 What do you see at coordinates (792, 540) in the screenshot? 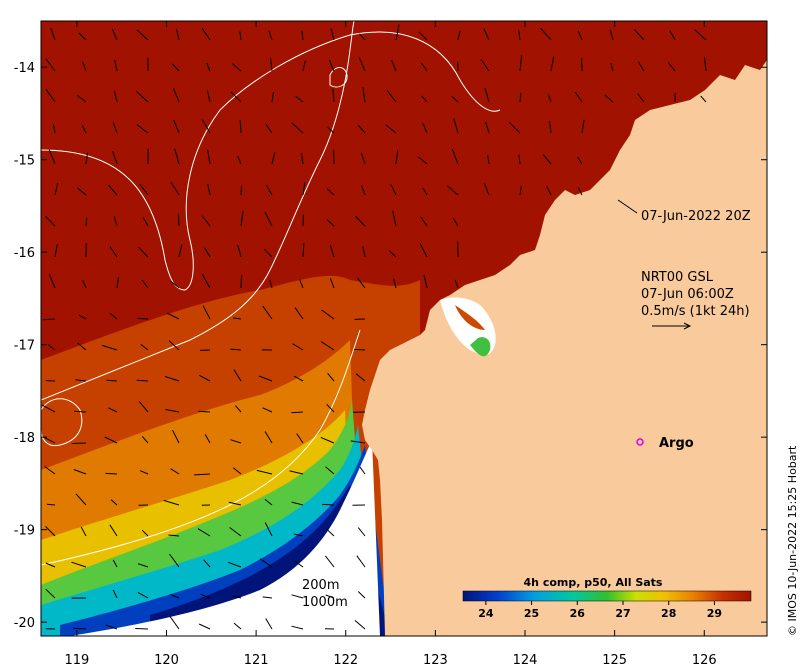
I see `credit-text: © IMOS 10-Jun-2022 15:25 Hobart` at bounding box center [792, 540].